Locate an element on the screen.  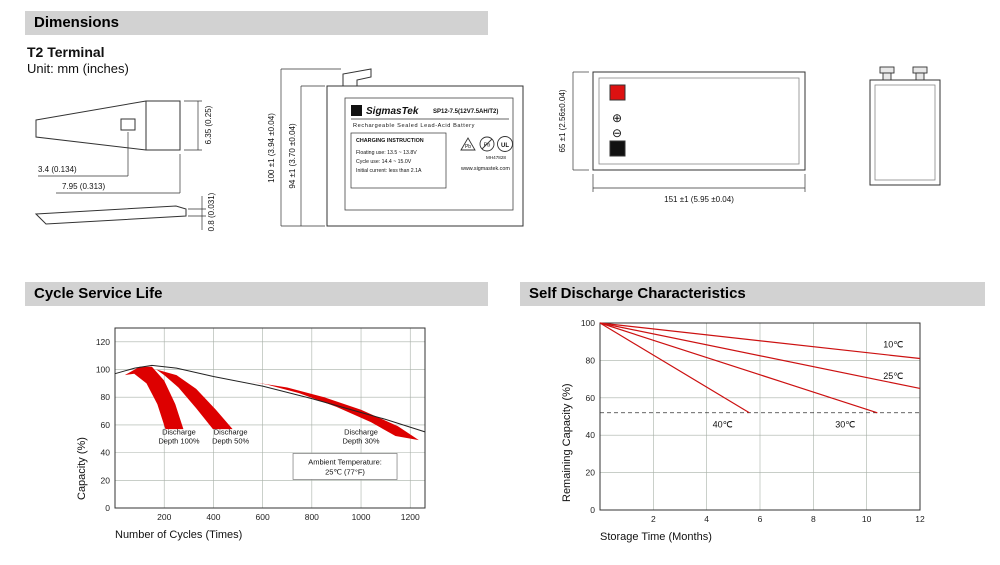
y-tick-label: 20 is located at coordinates (106, 480).